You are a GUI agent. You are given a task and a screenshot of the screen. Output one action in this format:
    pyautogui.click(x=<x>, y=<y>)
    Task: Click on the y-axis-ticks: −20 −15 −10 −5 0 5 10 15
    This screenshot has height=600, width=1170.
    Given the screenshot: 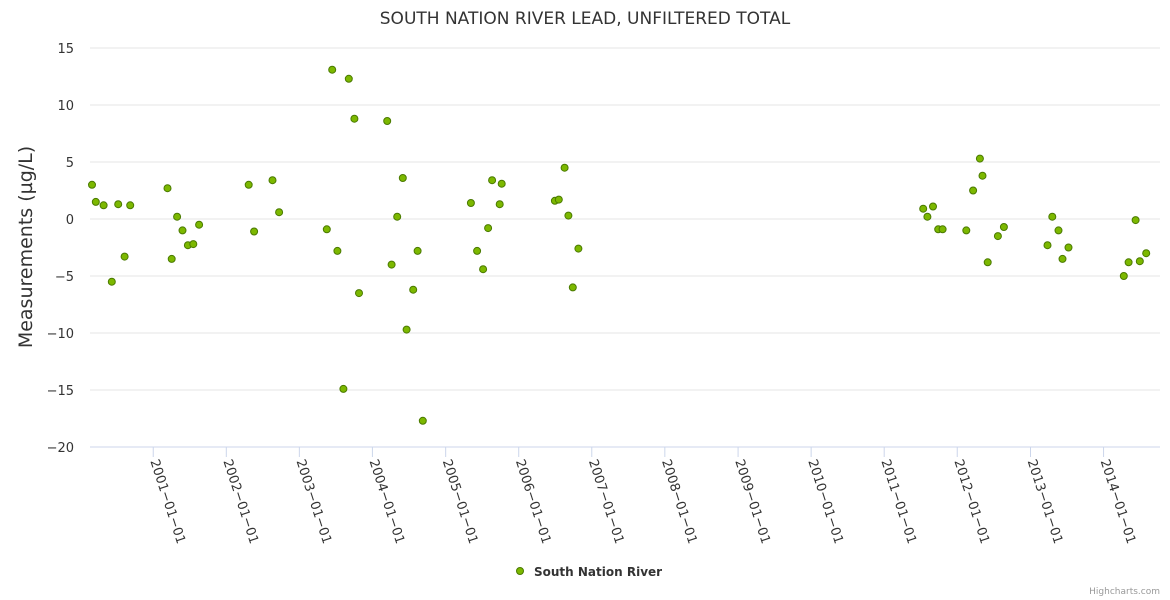 What is the action you would take?
    pyautogui.click(x=60, y=249)
    